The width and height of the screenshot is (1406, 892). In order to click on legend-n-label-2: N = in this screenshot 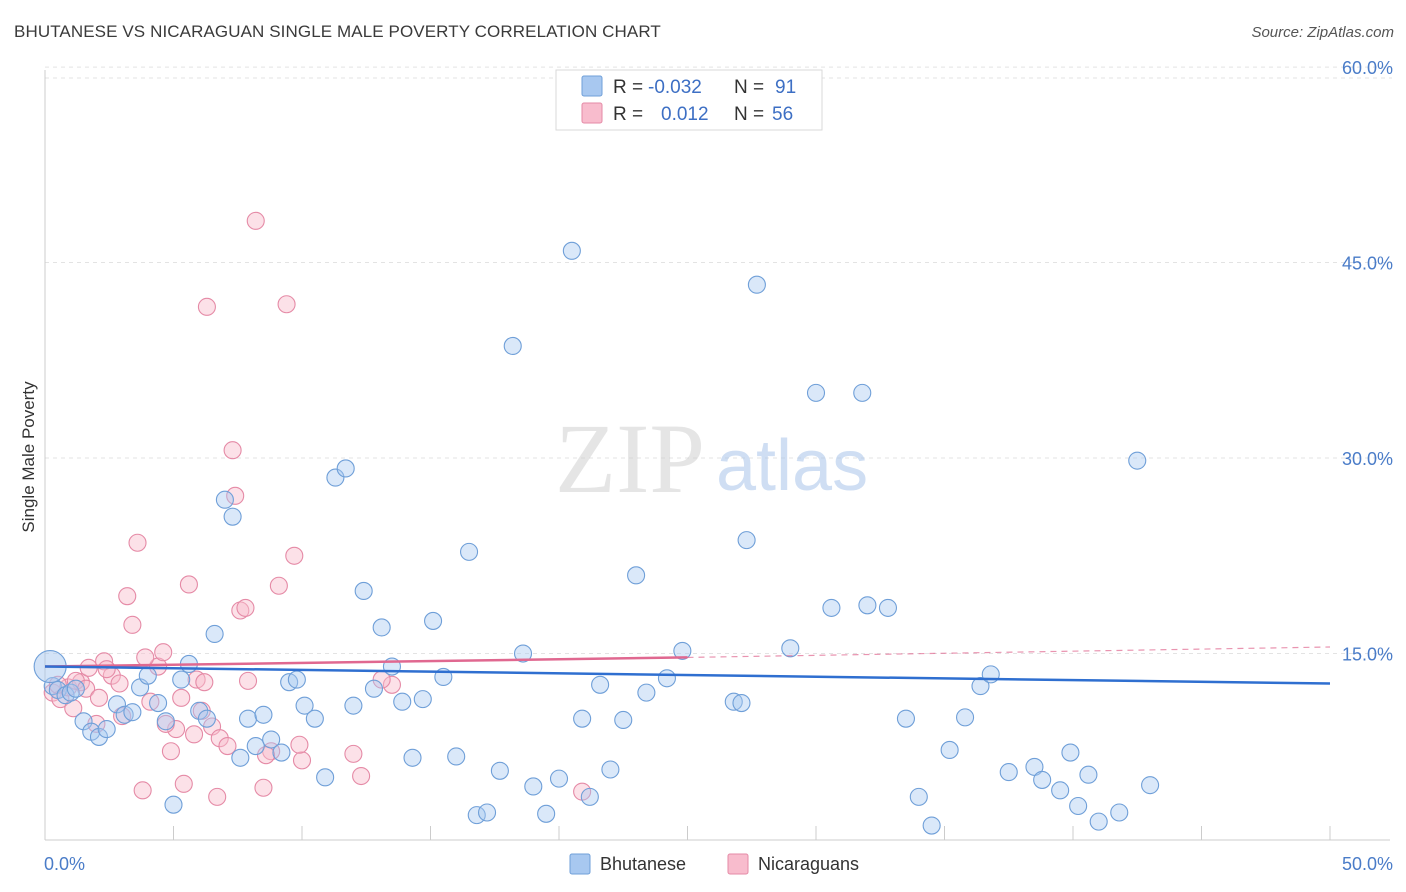, I will do `click(749, 114)`.